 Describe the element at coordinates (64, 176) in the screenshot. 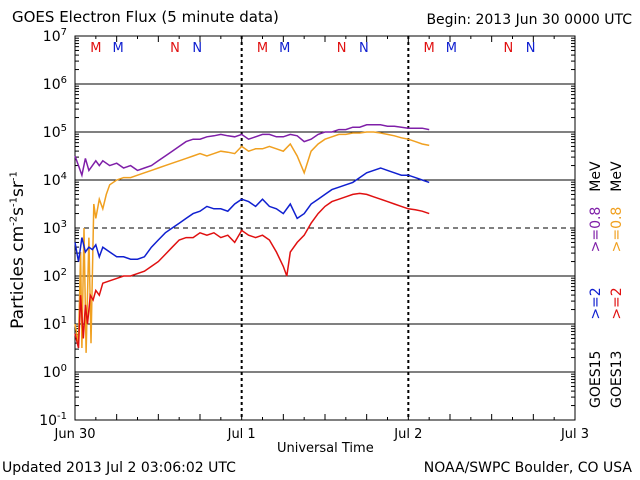

I see `y-tick-exponent: 4` at that location.